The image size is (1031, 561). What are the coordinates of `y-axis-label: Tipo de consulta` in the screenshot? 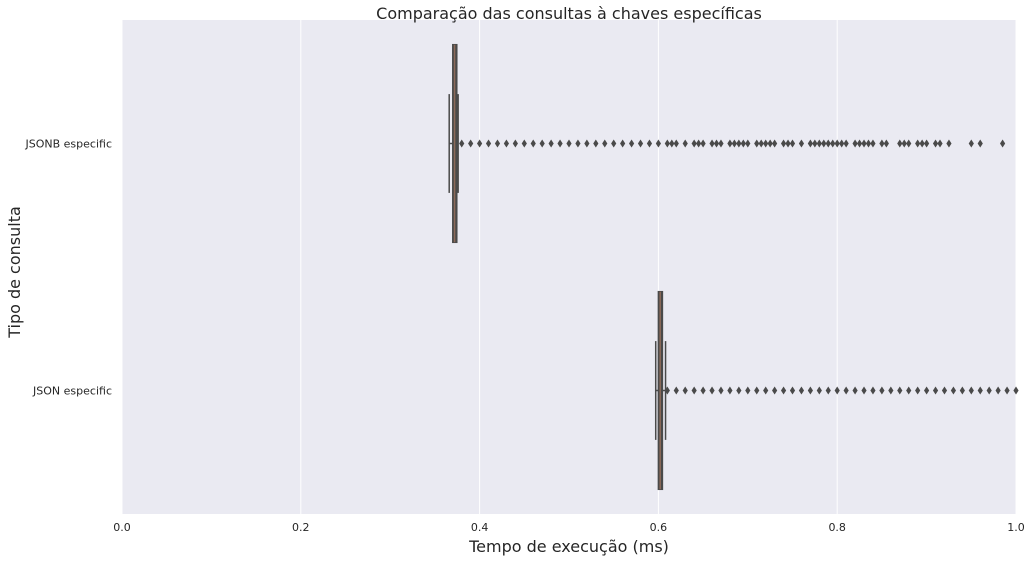 It's located at (14, 272).